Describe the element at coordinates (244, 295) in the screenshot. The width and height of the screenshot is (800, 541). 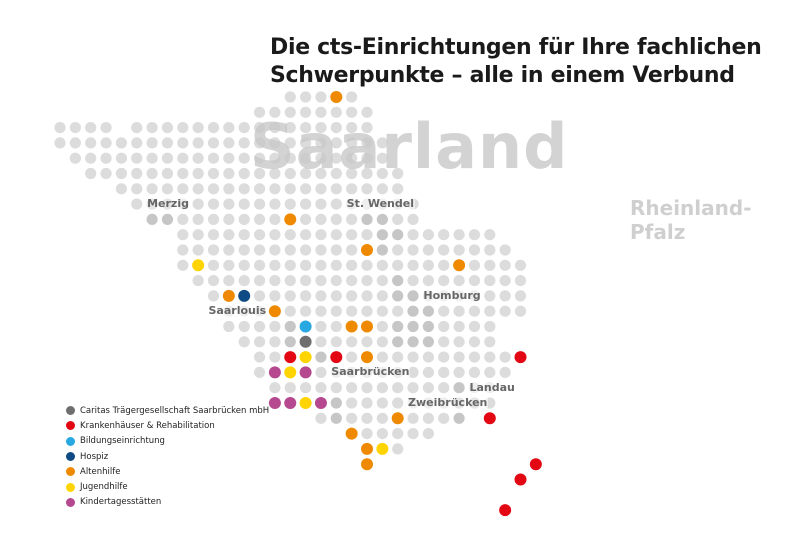
I see `facility-marker-hospiz` at that location.